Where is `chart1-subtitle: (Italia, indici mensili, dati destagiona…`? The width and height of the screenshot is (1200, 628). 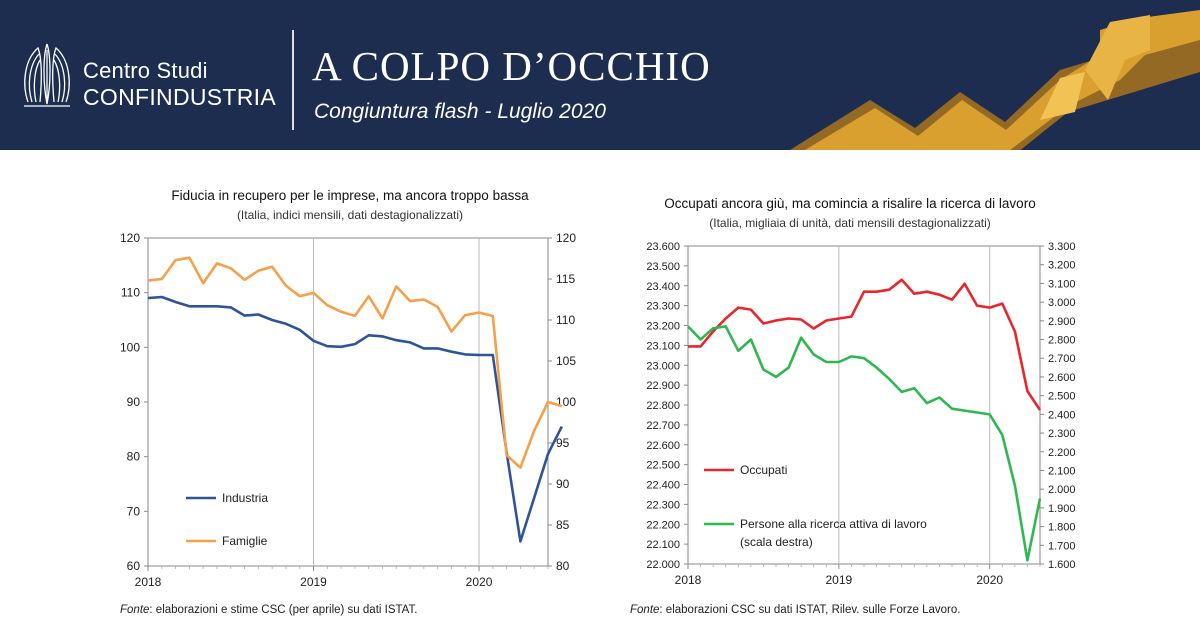 chart1-subtitle: (Italia, indici mensili, dati destagiona… is located at coordinates (350, 215).